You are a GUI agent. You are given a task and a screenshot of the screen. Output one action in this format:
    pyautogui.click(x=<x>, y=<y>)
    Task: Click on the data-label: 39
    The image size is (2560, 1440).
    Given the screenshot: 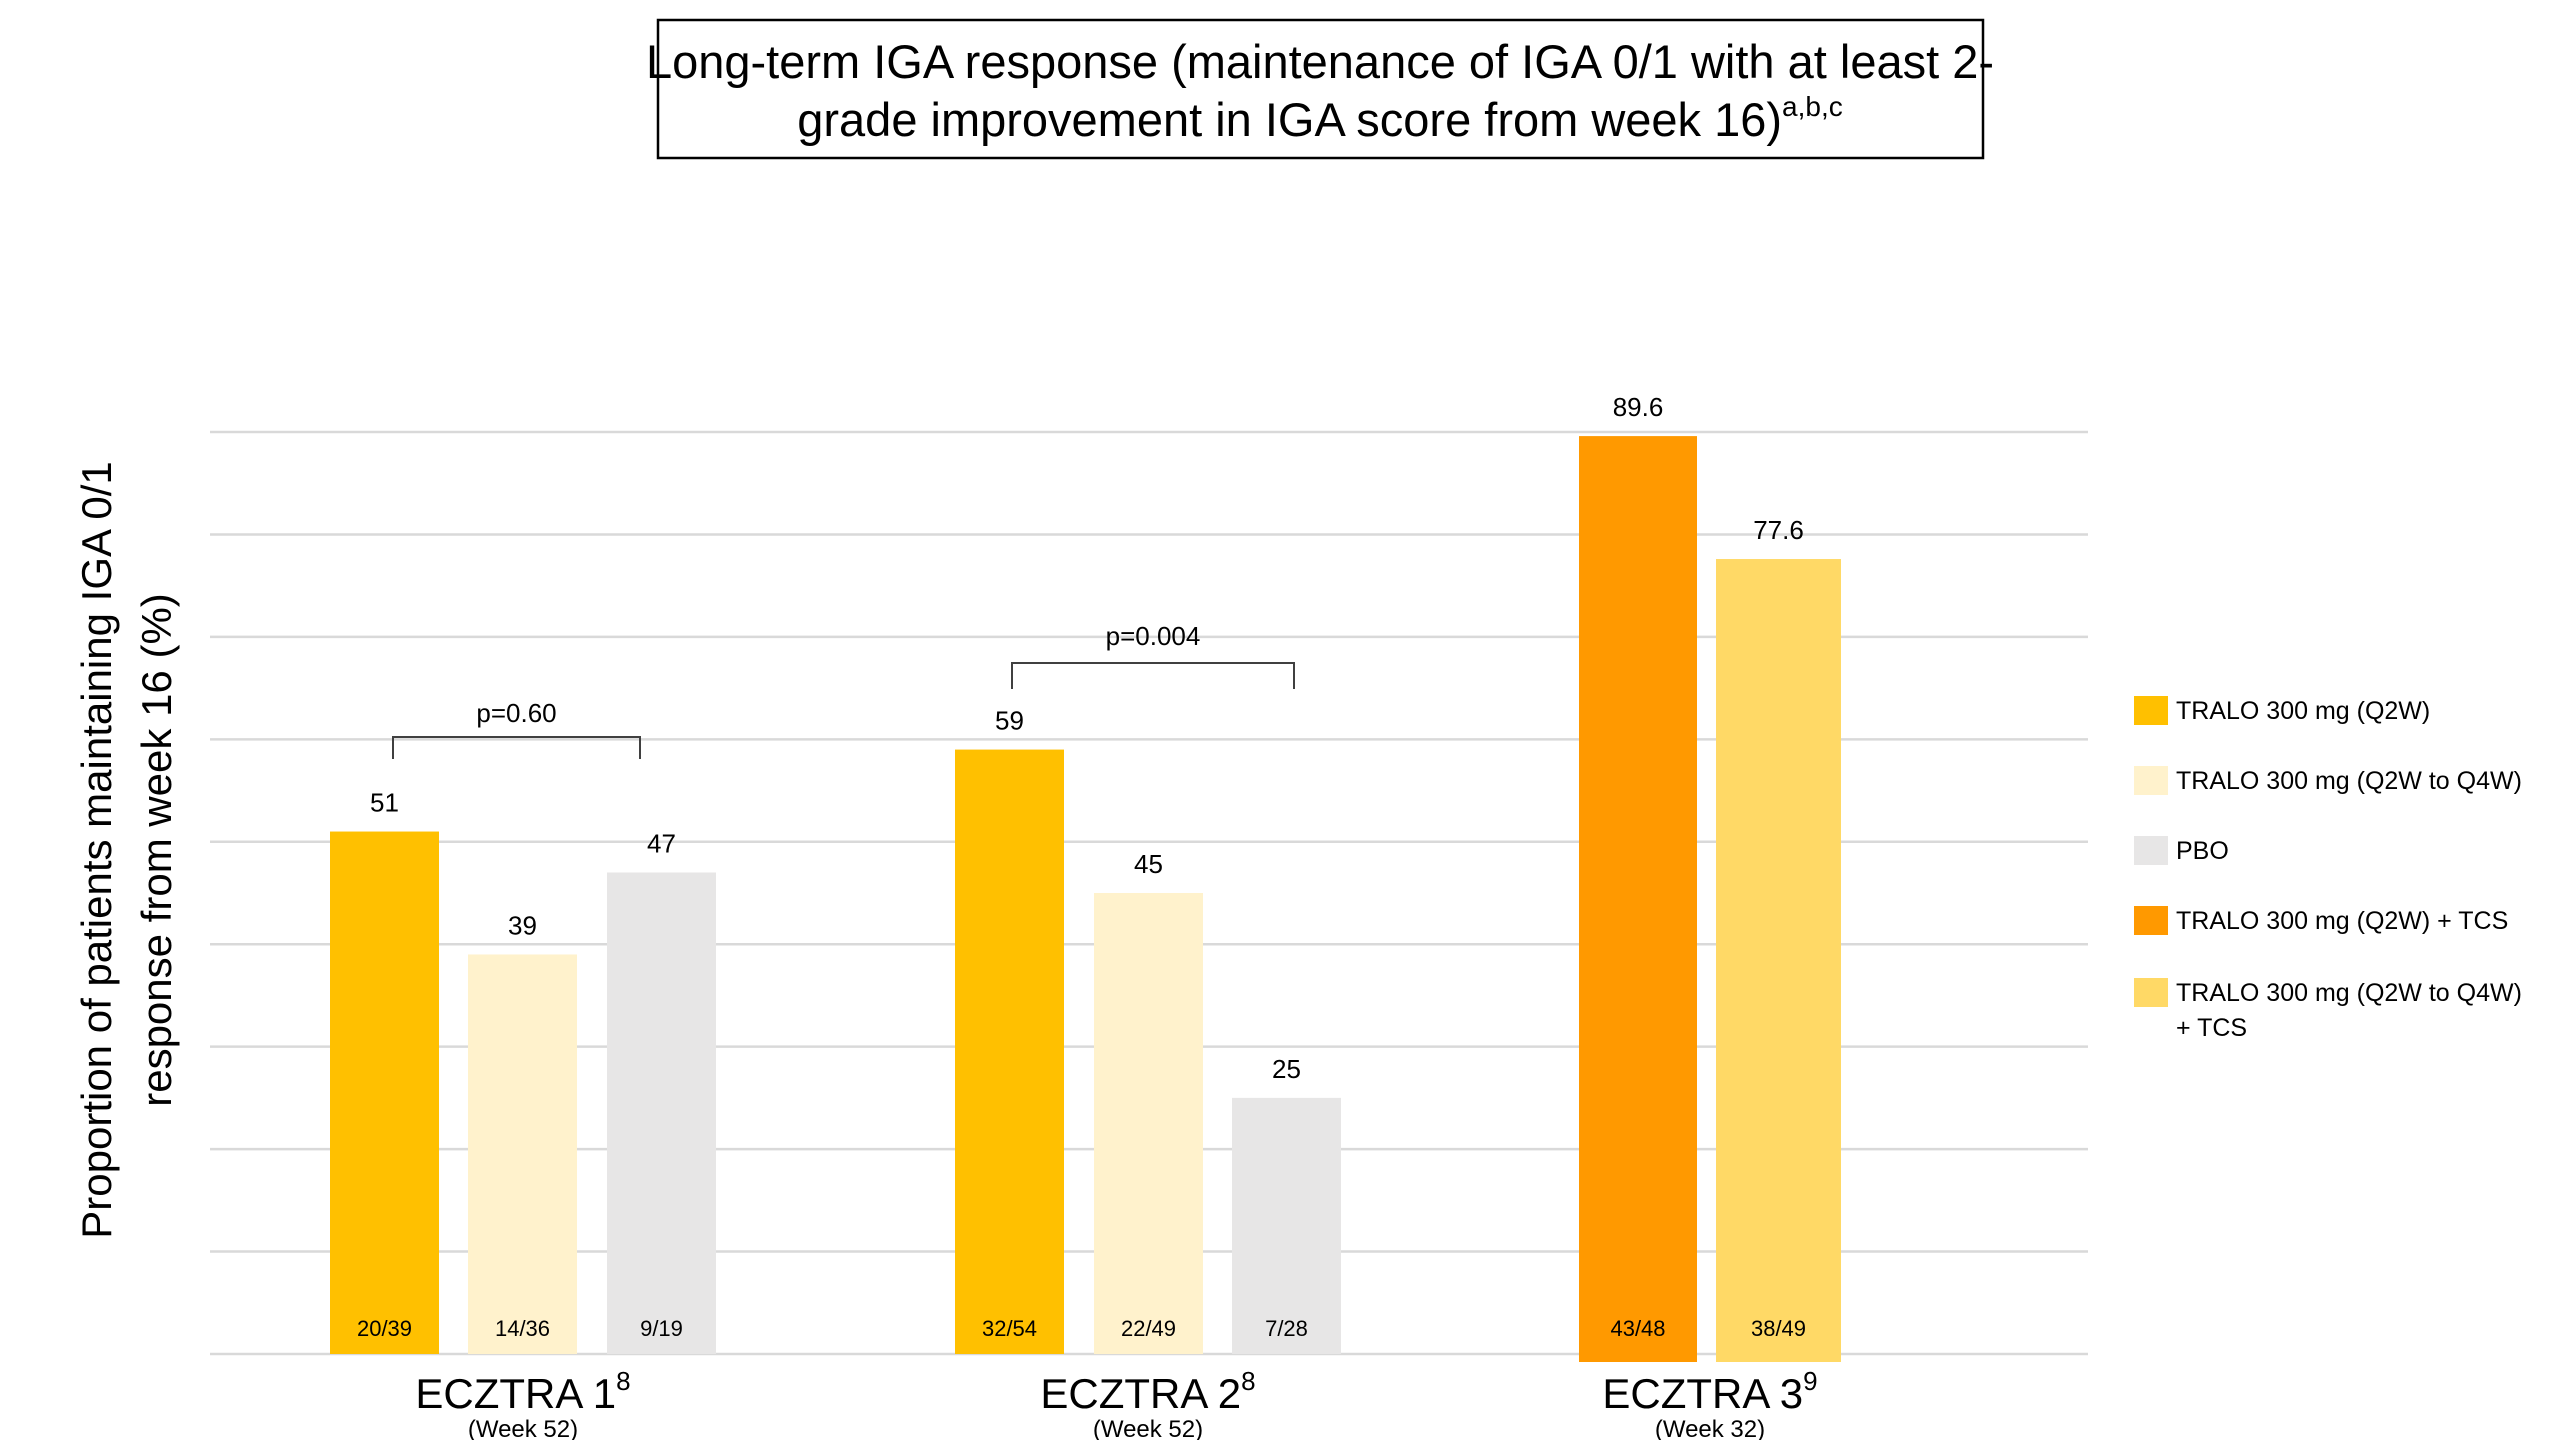 What is the action you would take?
    pyautogui.click(x=522, y=925)
    